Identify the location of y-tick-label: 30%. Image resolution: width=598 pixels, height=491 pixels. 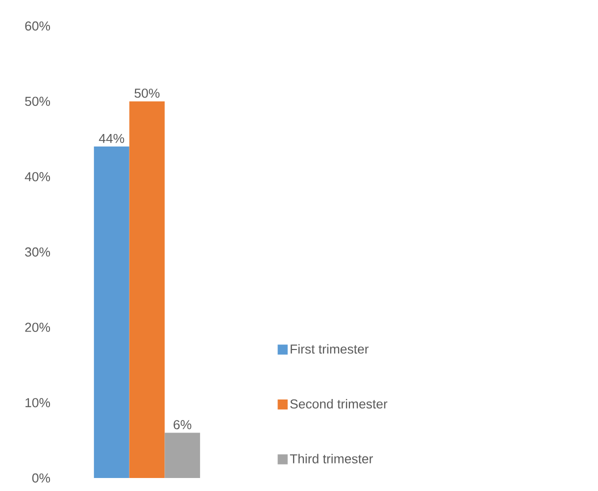
(37, 252).